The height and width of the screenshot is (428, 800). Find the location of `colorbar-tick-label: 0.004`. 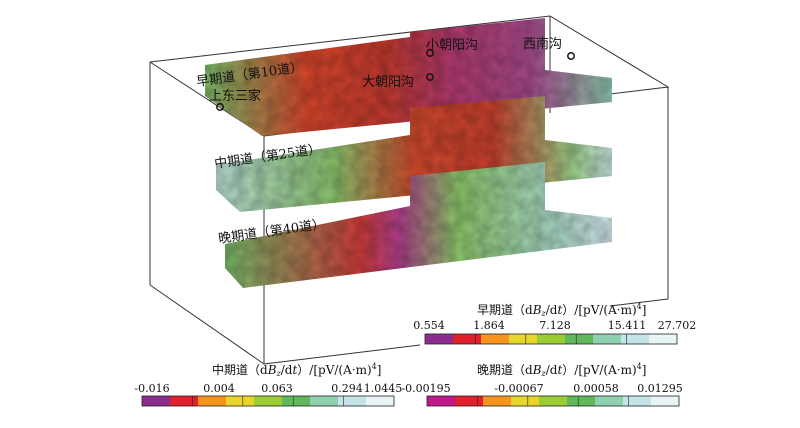

colorbar-tick-label: 0.004 is located at coordinates (219, 388).